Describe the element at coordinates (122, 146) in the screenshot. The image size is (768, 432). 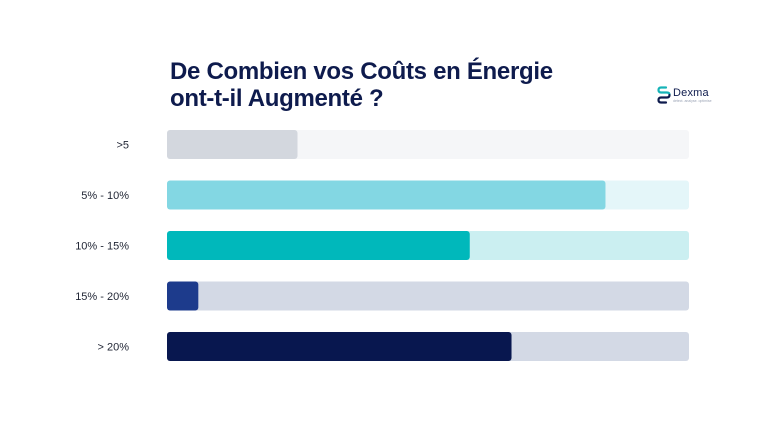
I see `category-label-0: >5` at that location.